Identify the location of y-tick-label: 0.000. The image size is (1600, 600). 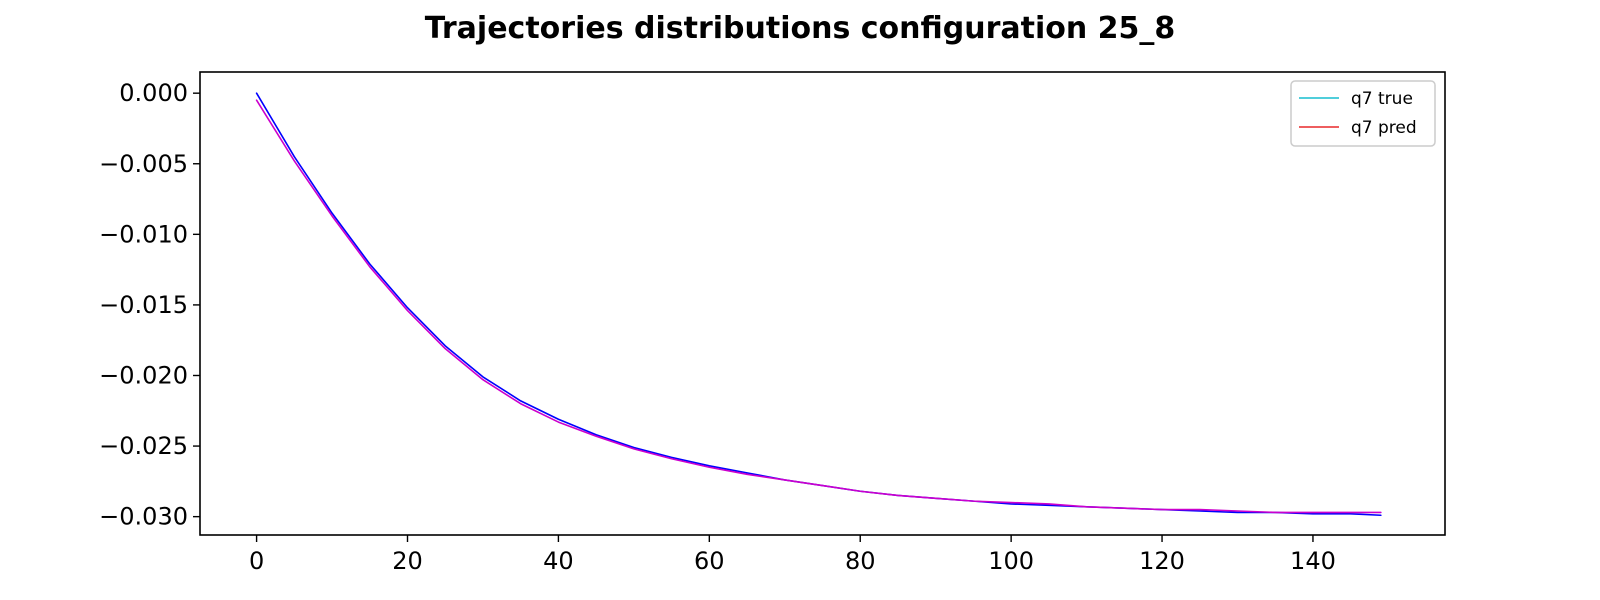
(153, 93).